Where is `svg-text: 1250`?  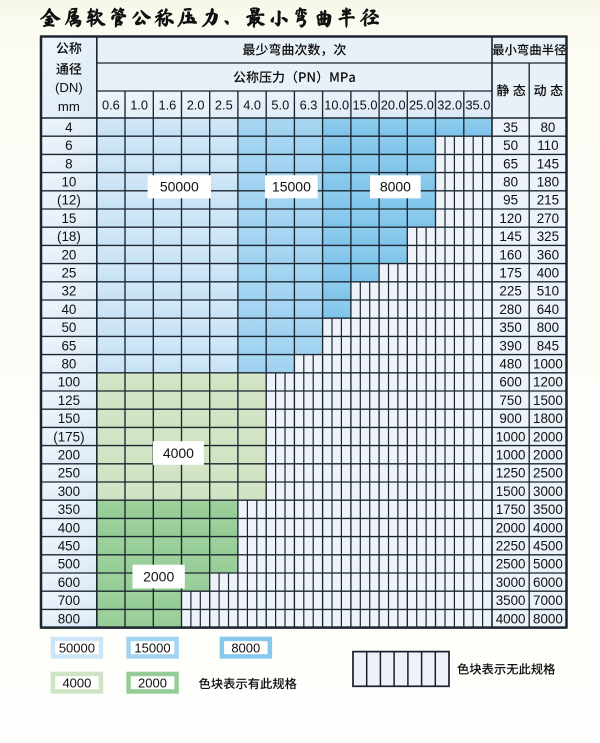 svg-text: 1250 is located at coordinates (511, 473).